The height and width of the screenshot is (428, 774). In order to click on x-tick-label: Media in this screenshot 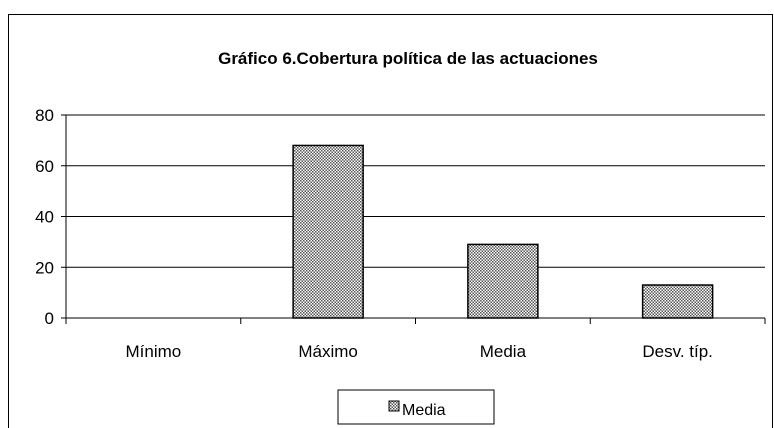, I will do `click(503, 351)`.